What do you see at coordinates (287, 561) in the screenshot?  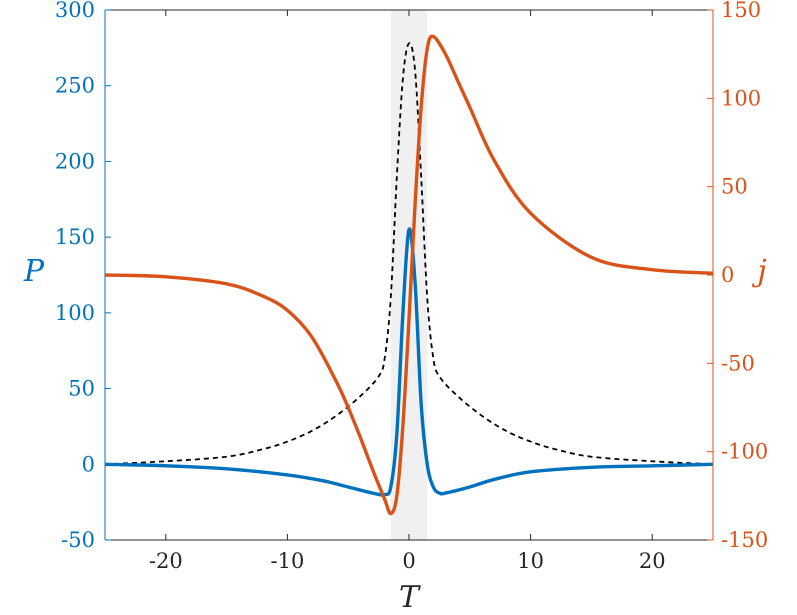 I see `x-tick-label: -10` at bounding box center [287, 561].